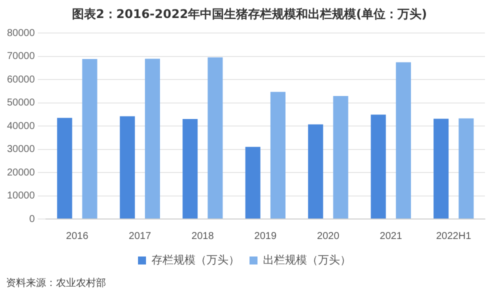 The width and height of the screenshot is (499, 296). Describe the element at coordinates (77, 236) in the screenshot. I see `x-tick-label: 2016` at that location.